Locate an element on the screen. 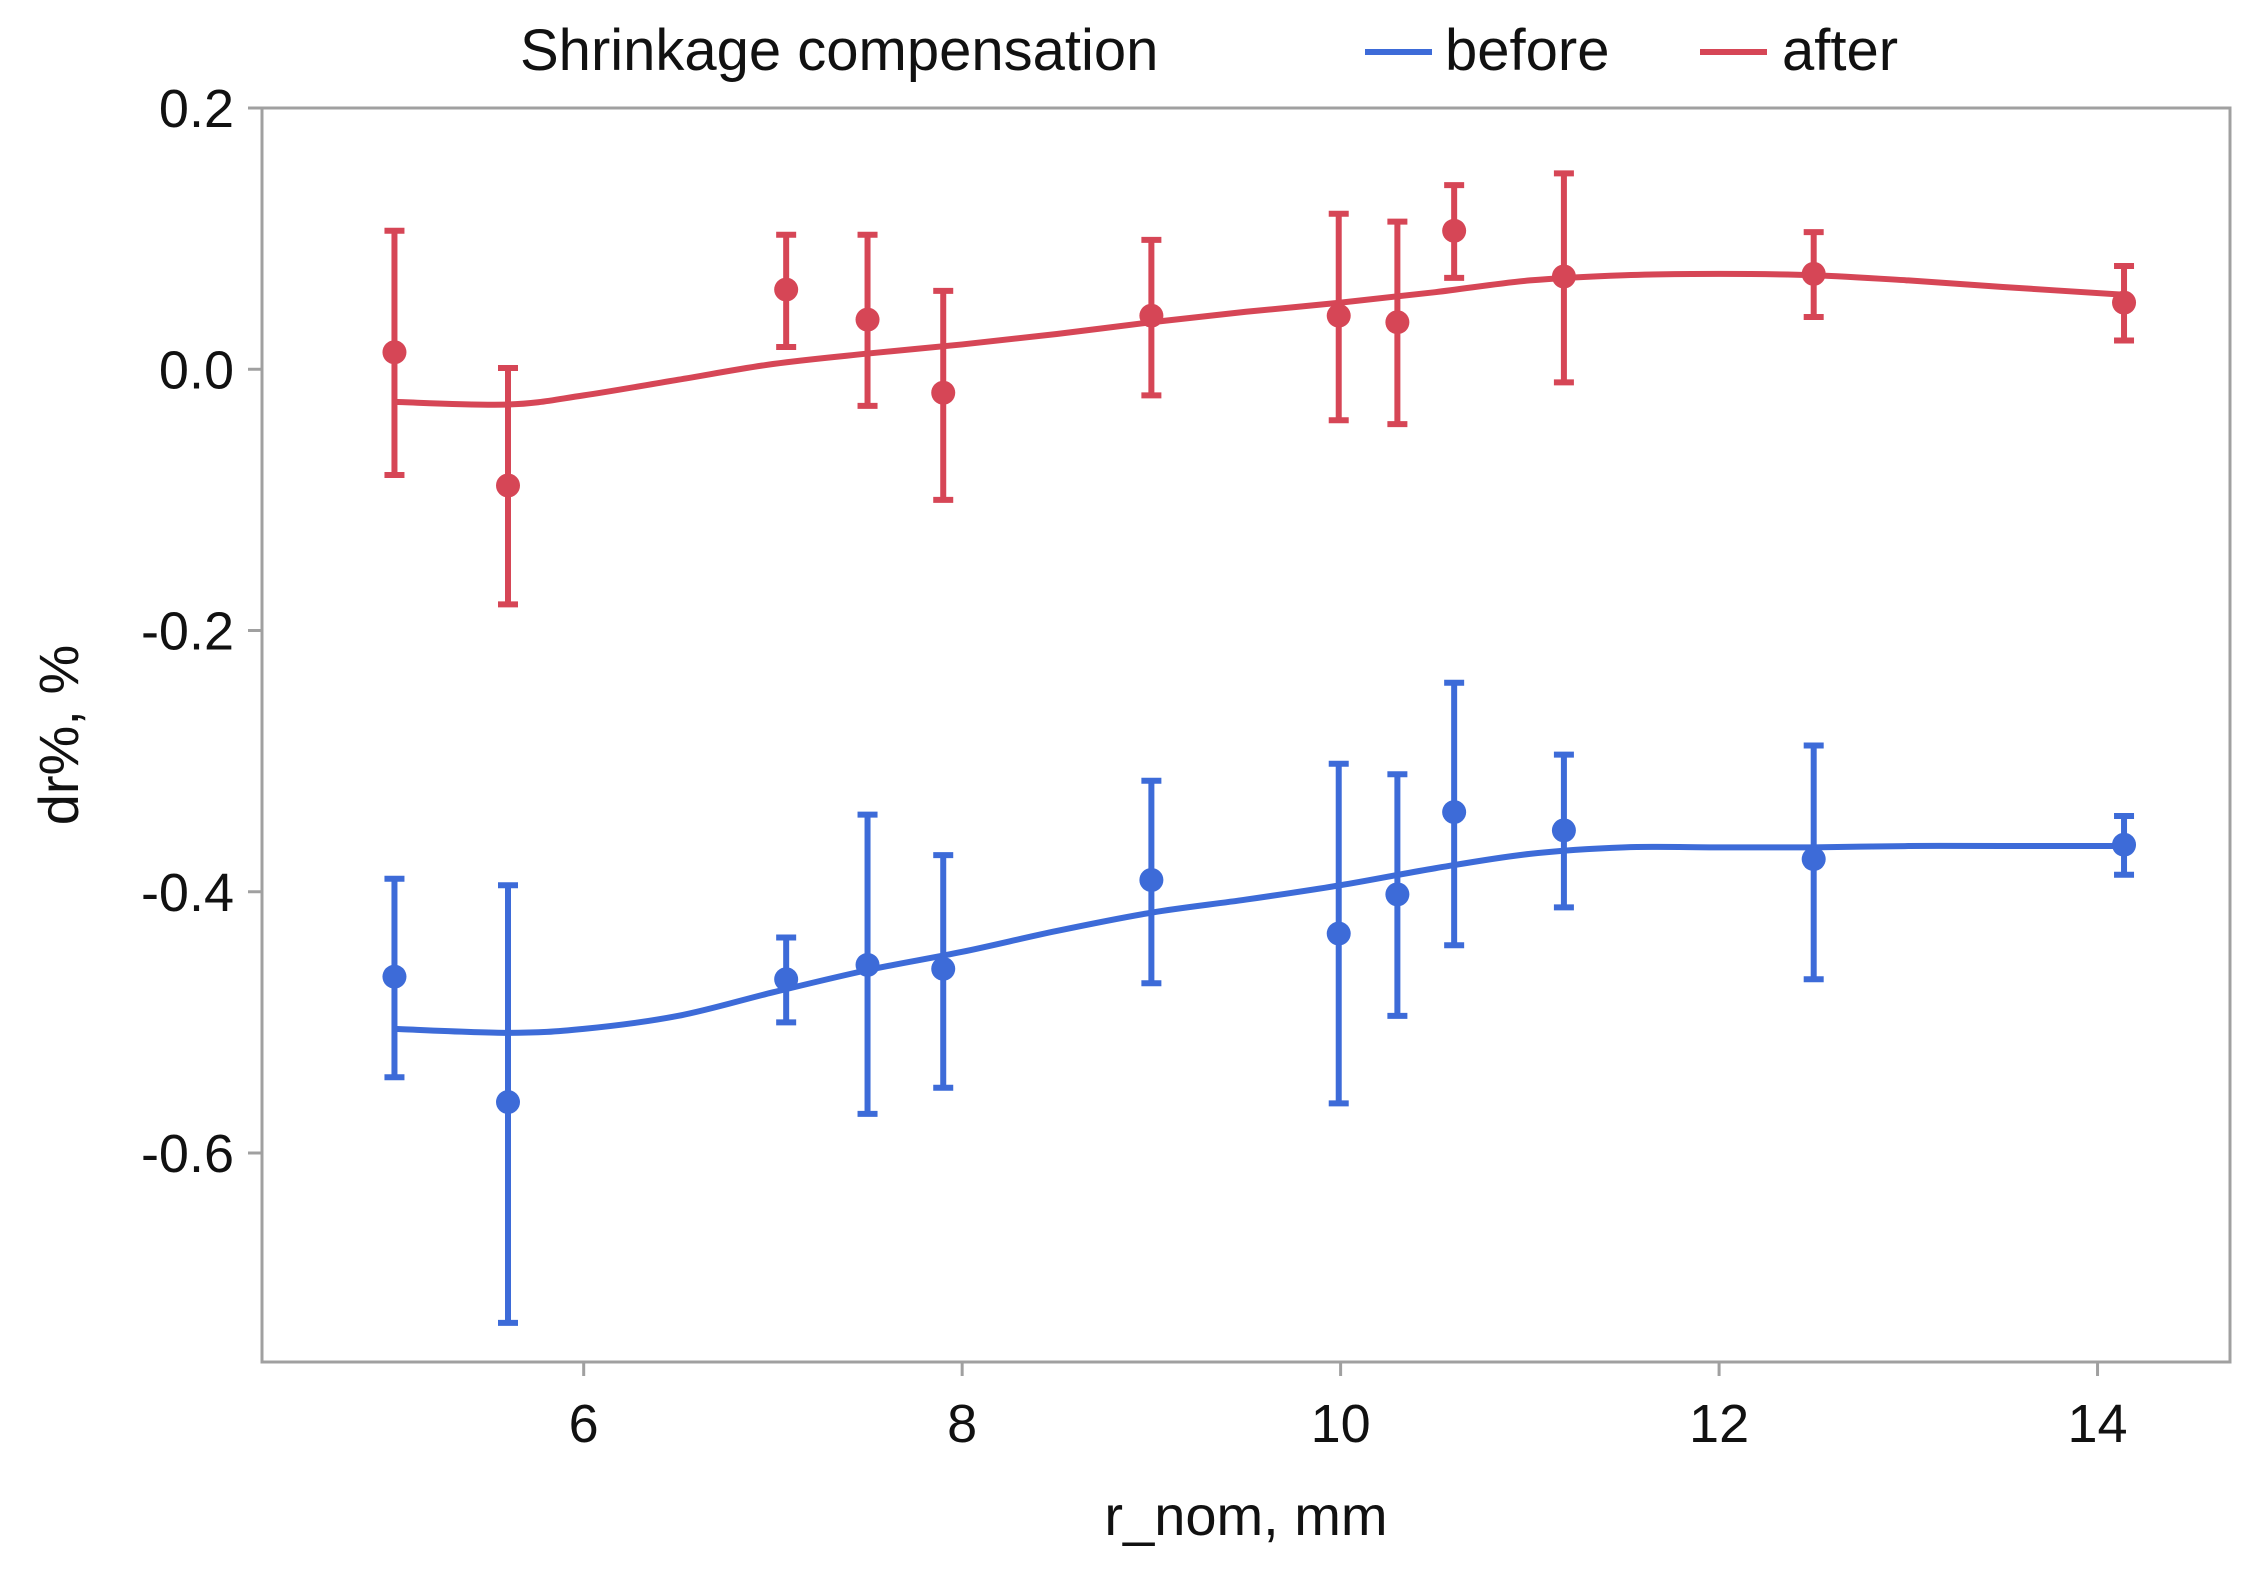 The width and height of the screenshot is (2248, 1585). x-tick-label: 12 is located at coordinates (1719, 1424).